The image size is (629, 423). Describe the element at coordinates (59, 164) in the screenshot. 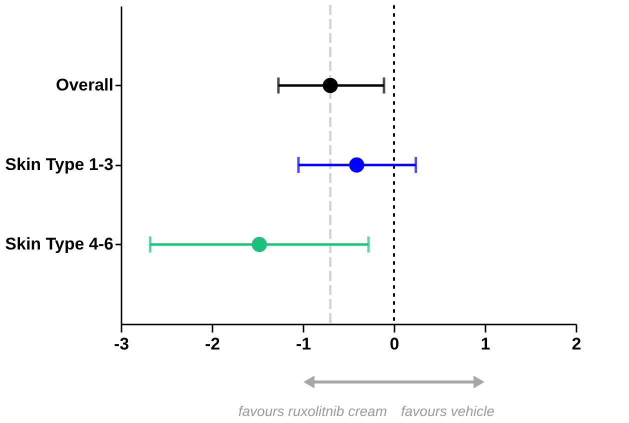

I see `y-tick-label: Skin Type 1-3` at that location.